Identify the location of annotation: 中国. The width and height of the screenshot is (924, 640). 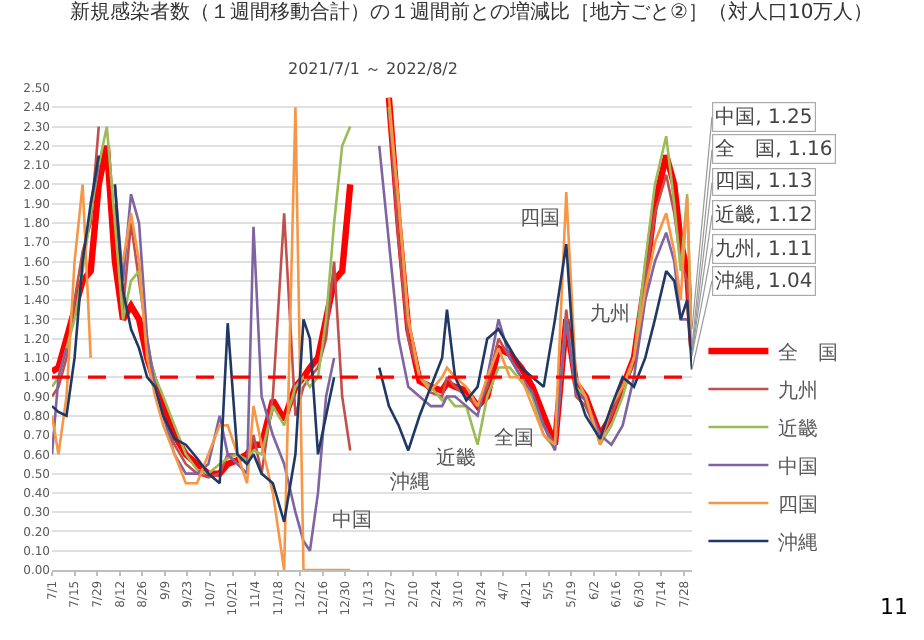
(352, 520).